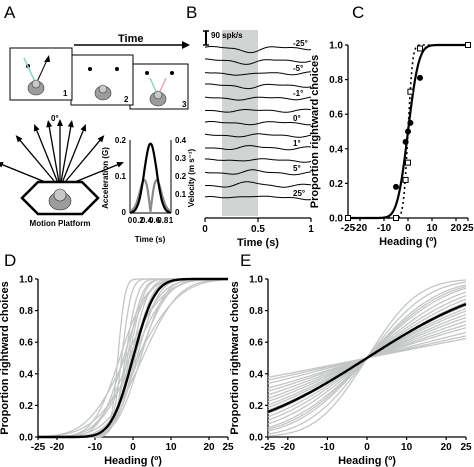 This screenshot has height=467, width=474. Describe the element at coordinates (147, 220) in the screenshot. I see `inset-xtick: 0.4` at that location.